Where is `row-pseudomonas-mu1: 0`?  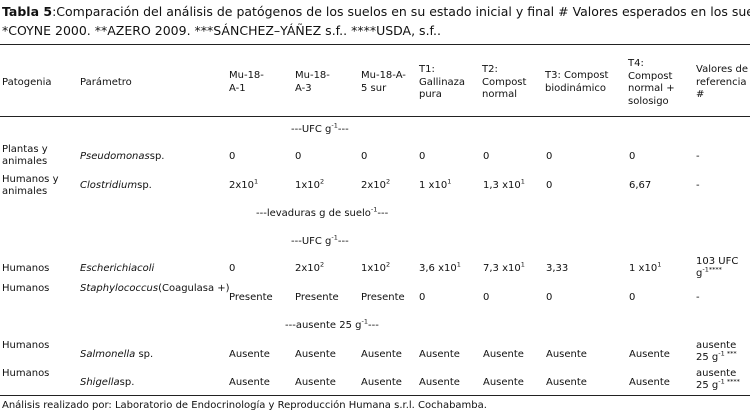 row-pseudomonas-mu1: 0 is located at coordinates (232, 156).